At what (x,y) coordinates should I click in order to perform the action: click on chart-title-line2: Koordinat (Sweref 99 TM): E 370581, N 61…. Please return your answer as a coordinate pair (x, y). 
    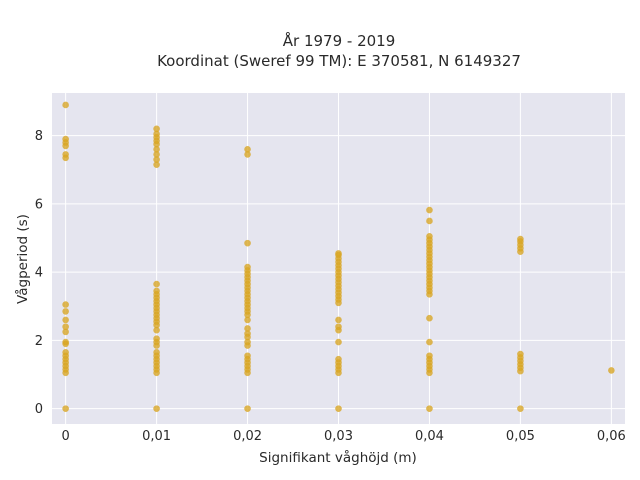
    Looking at the image, I should click on (339, 61).